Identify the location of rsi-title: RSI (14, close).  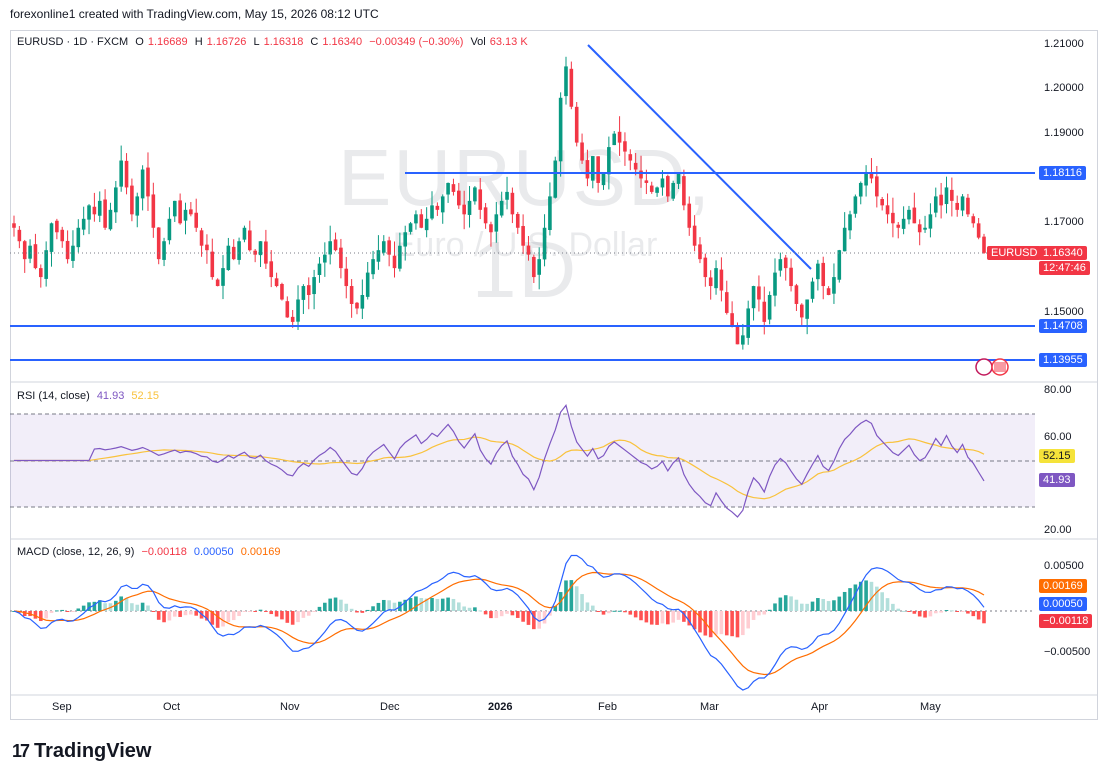
(53, 396).